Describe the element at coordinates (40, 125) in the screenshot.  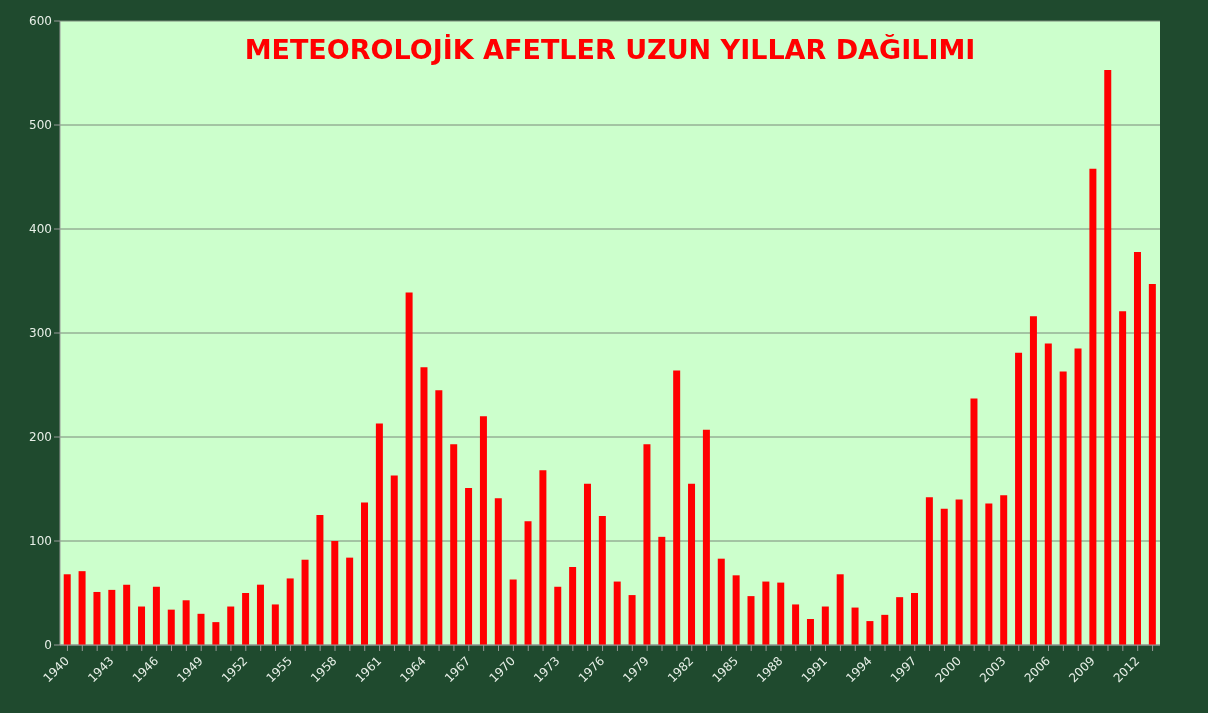
I see `y-tick-label: 500` at that location.